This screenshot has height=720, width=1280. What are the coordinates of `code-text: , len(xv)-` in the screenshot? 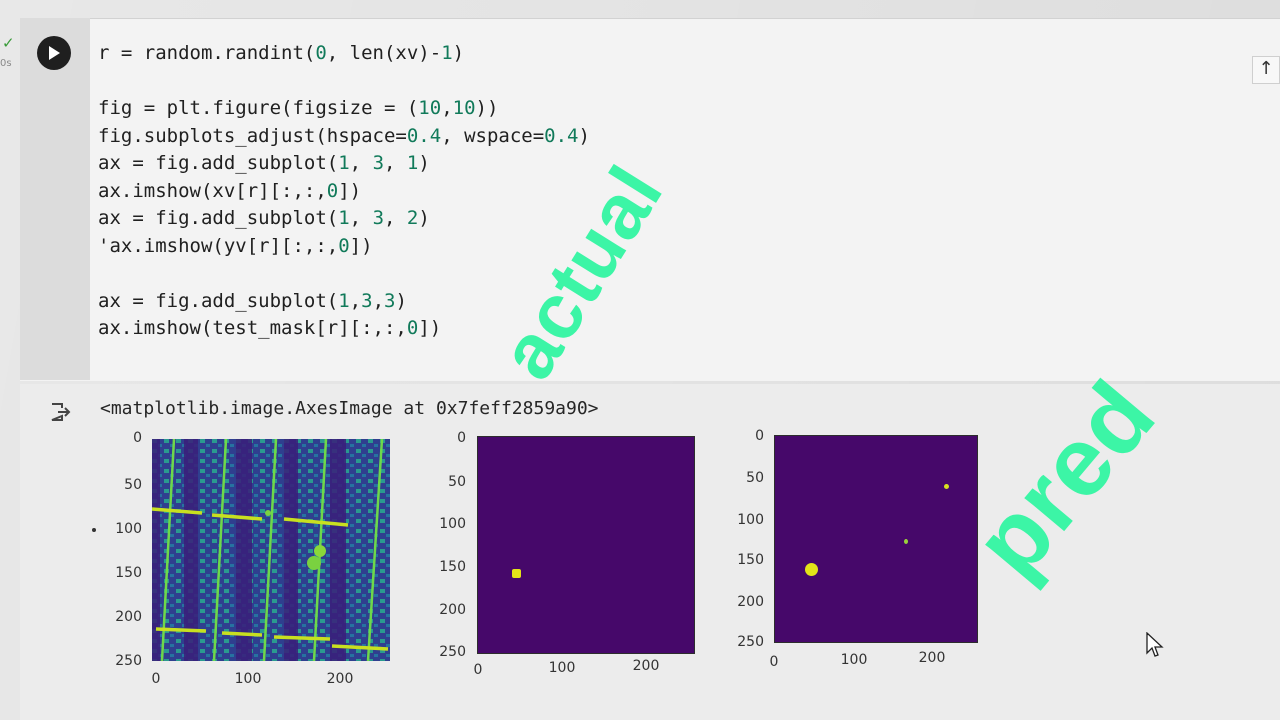 It's located at (384, 53).